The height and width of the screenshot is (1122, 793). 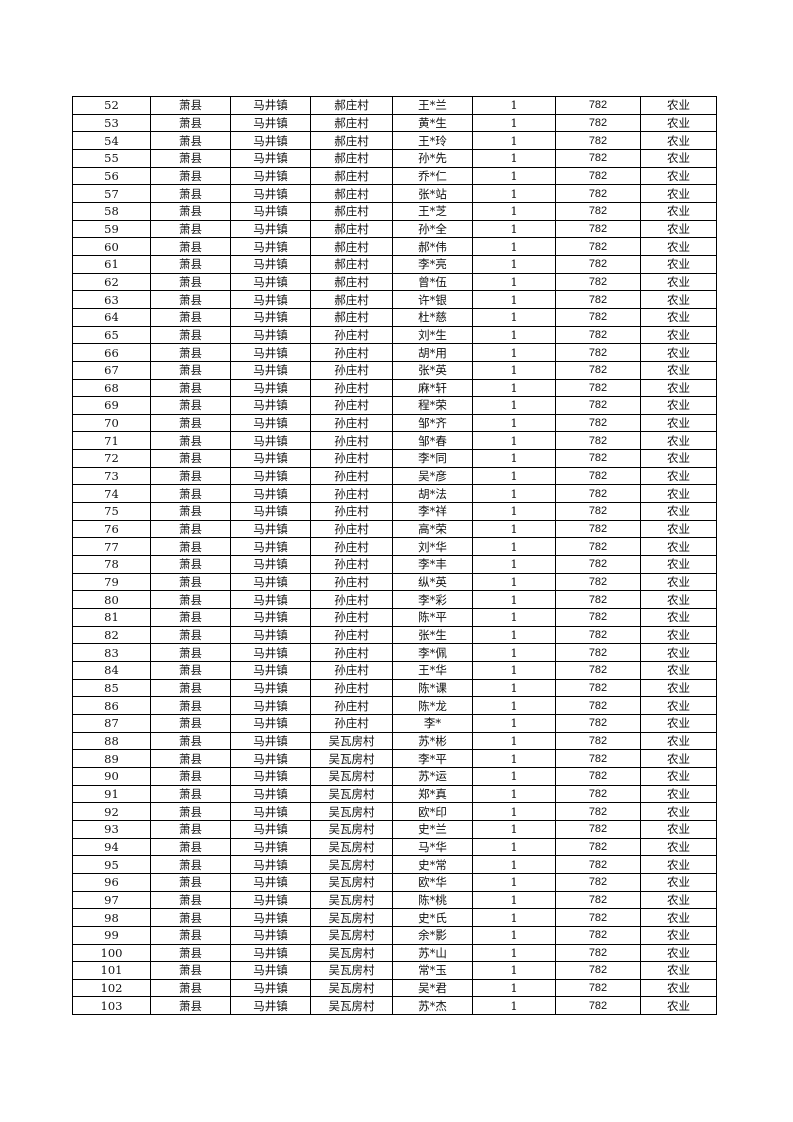 I want to click on table-row: 85 萧县 马井镇 孙庄村 陈*课 1 782 农业, so click(x=394, y=688).